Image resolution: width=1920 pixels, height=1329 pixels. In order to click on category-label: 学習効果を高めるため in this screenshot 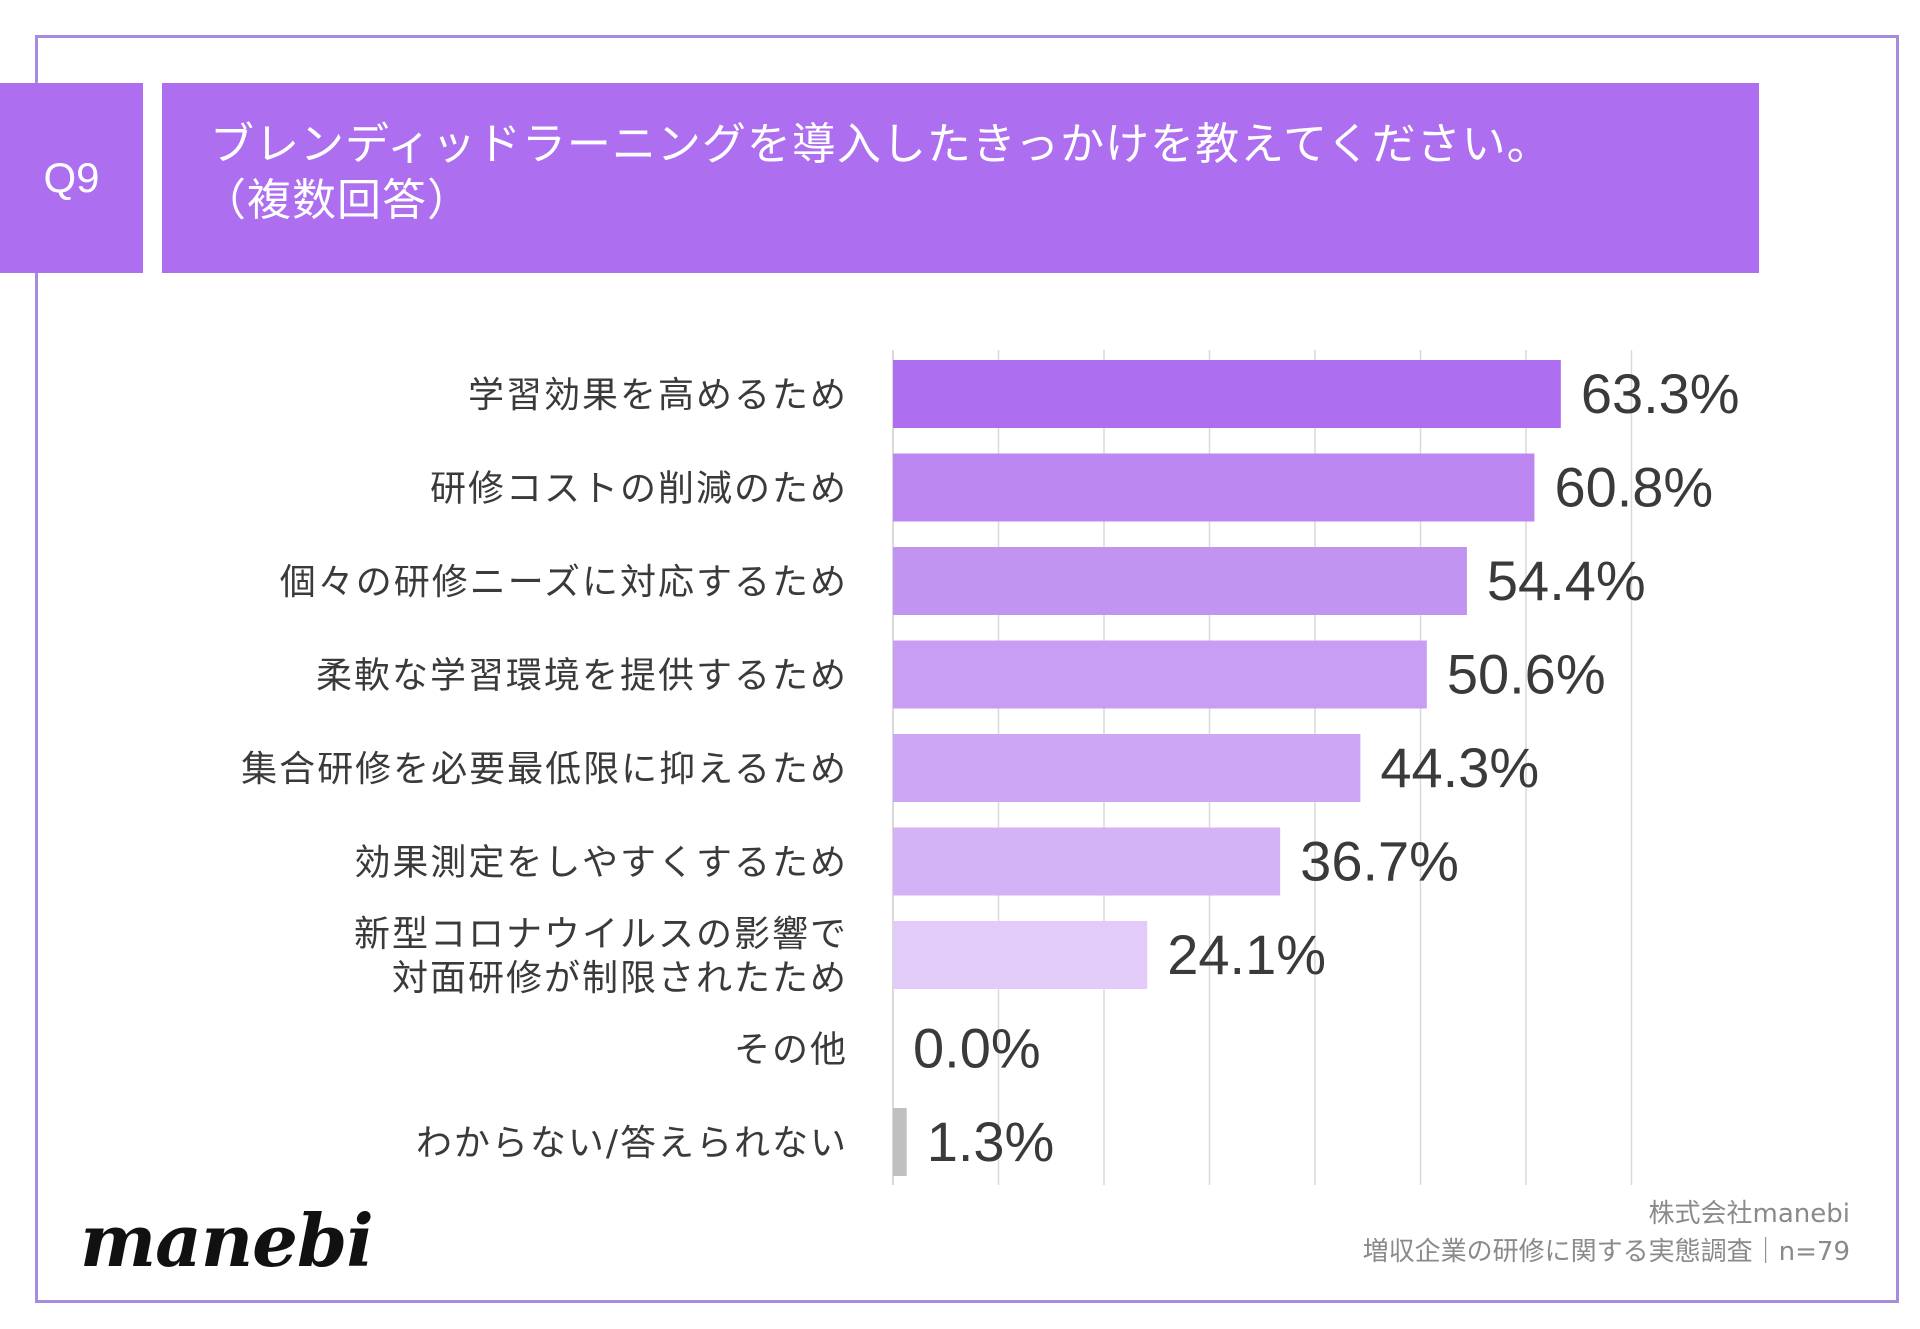, I will do `click(658, 395)`.